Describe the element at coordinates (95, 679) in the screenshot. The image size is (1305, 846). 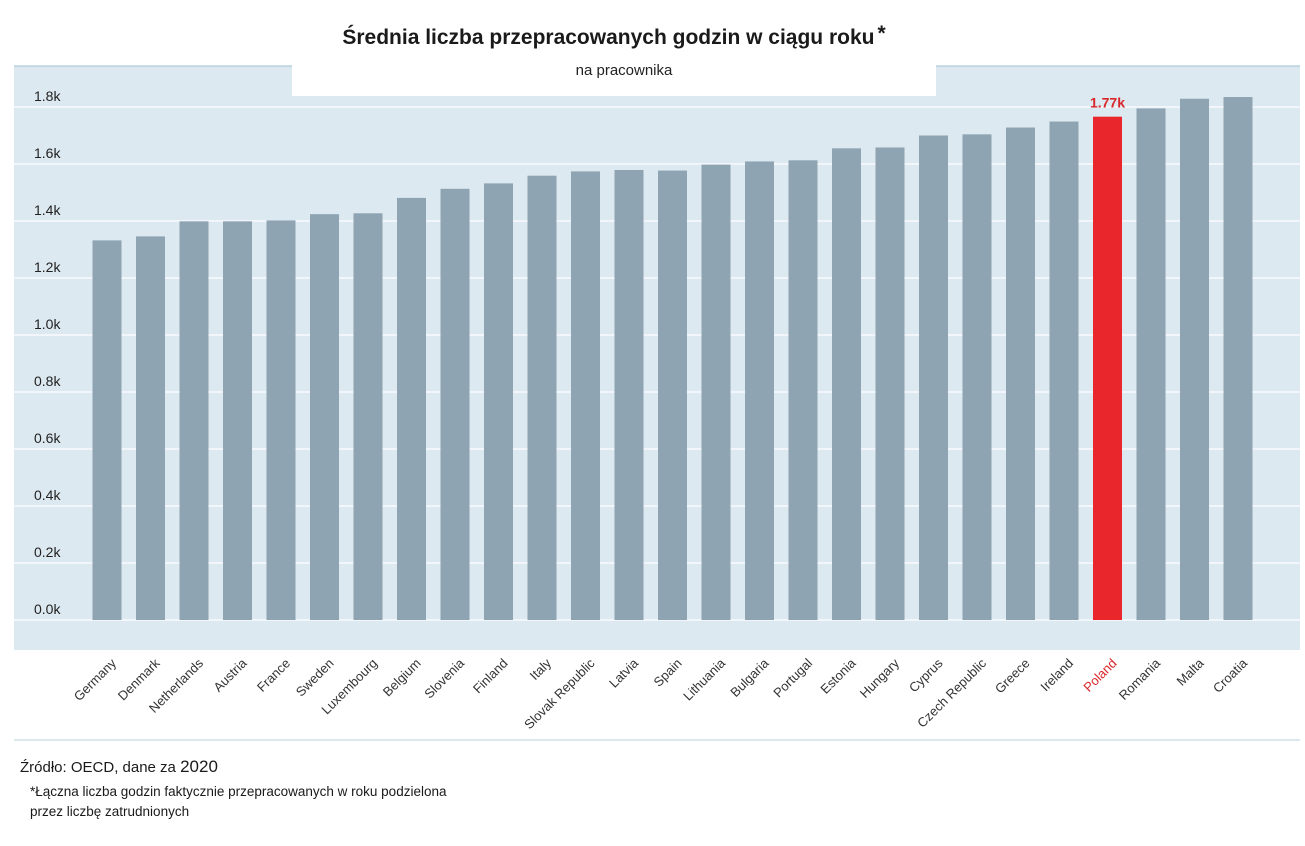
I see `x-label-germany: Germany` at that location.